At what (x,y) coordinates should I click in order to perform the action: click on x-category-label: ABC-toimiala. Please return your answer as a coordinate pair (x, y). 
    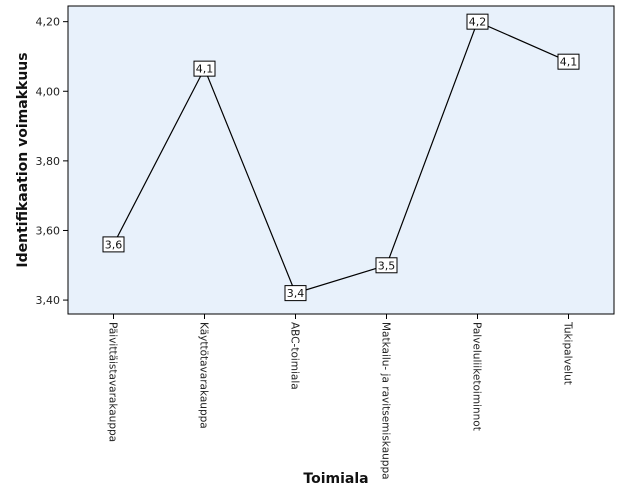
    Looking at the image, I should click on (295, 356).